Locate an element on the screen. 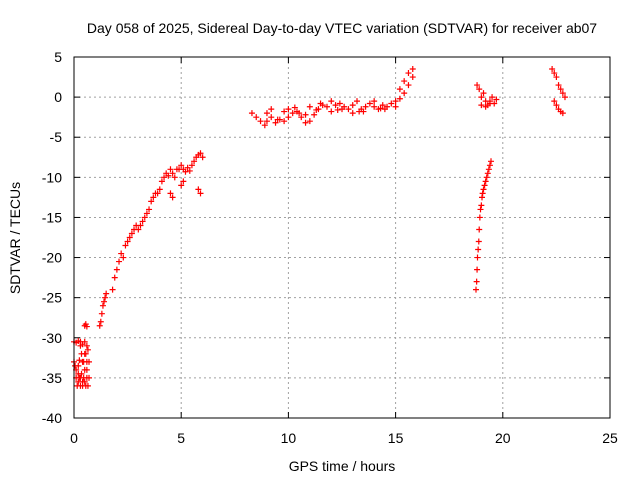 This screenshot has width=640, height=480. x-tick-label: 15 is located at coordinates (396, 438).